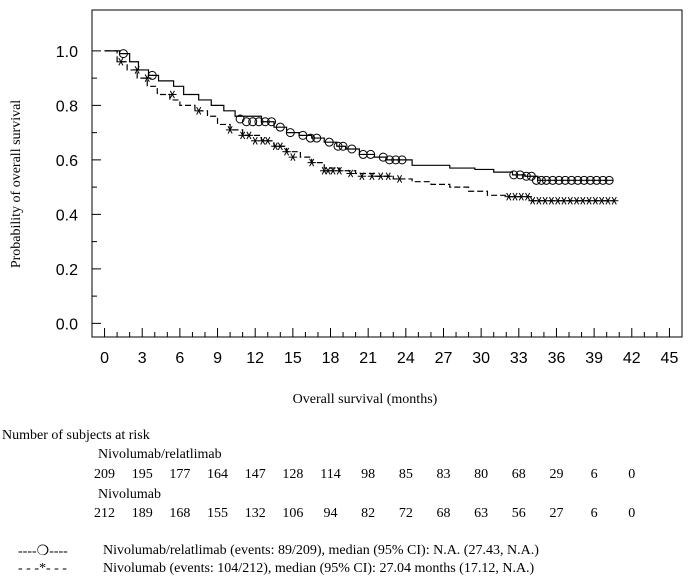 The image size is (688, 579). Describe the element at coordinates (344, 515) in the screenshot. I see `risk-row-nivolumab: 212 189 168 155 132 106 94 82 72 68 63 56 27 6 0` at that location.